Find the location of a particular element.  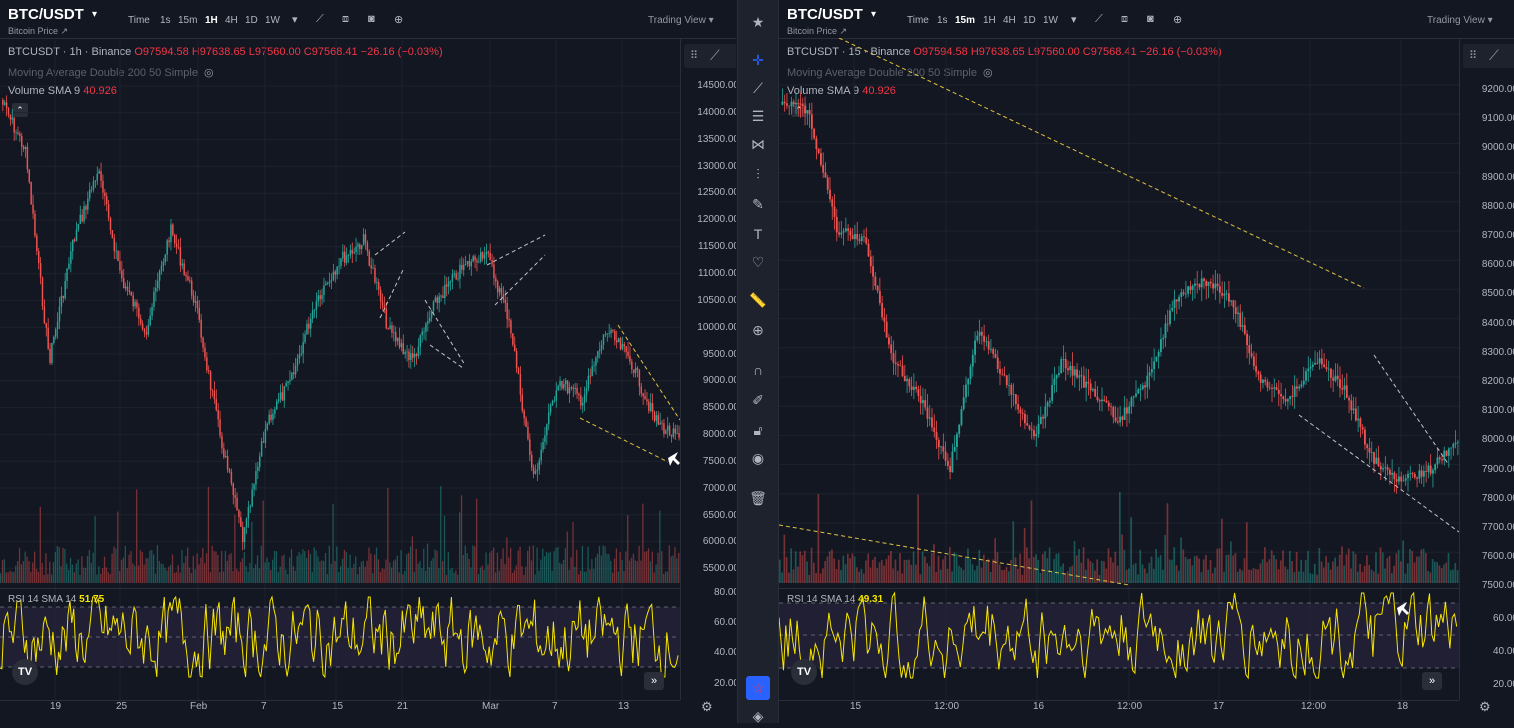

magnet-icon: ∩ is located at coordinates (758, 370).